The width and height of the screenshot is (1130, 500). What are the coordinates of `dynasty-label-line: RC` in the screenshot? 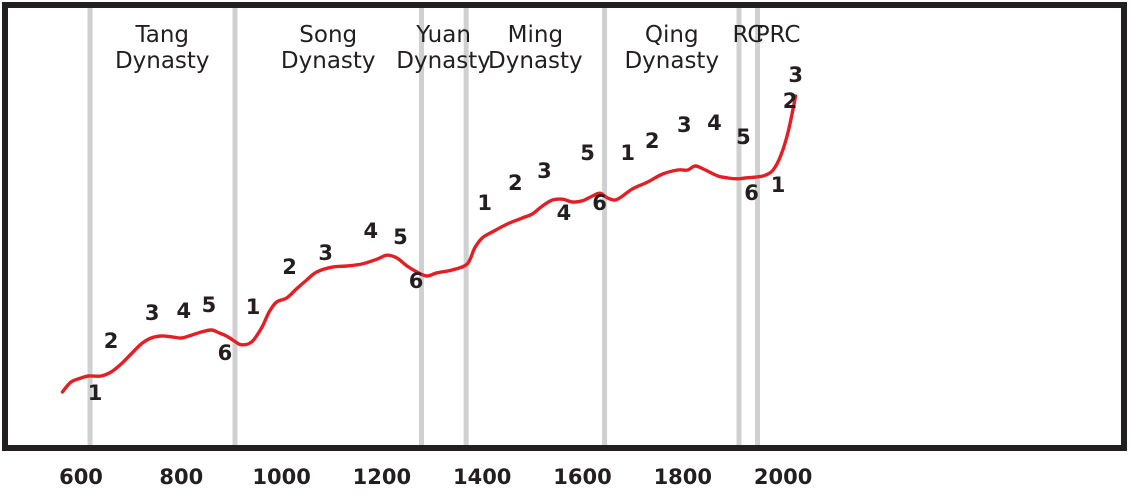 It's located at (748, 35).